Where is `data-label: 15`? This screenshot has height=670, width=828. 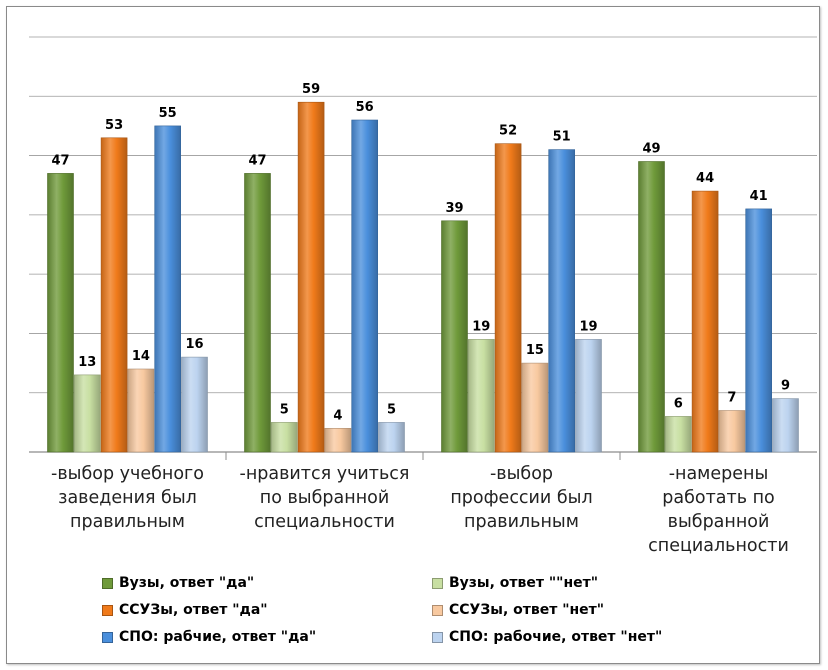
data-label: 15 is located at coordinates (535, 350).